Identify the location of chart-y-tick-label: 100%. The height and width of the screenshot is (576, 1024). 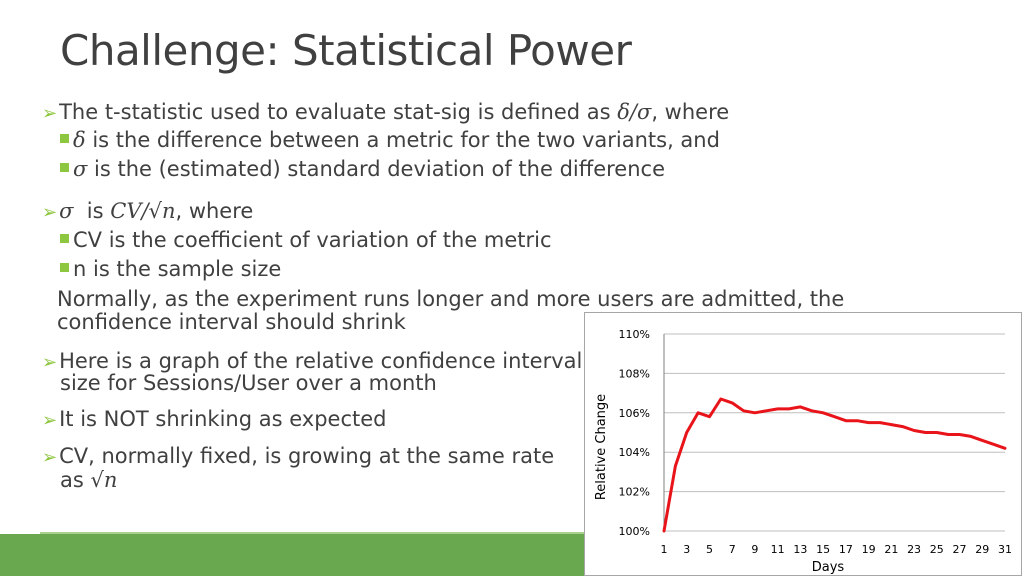
(634, 531).